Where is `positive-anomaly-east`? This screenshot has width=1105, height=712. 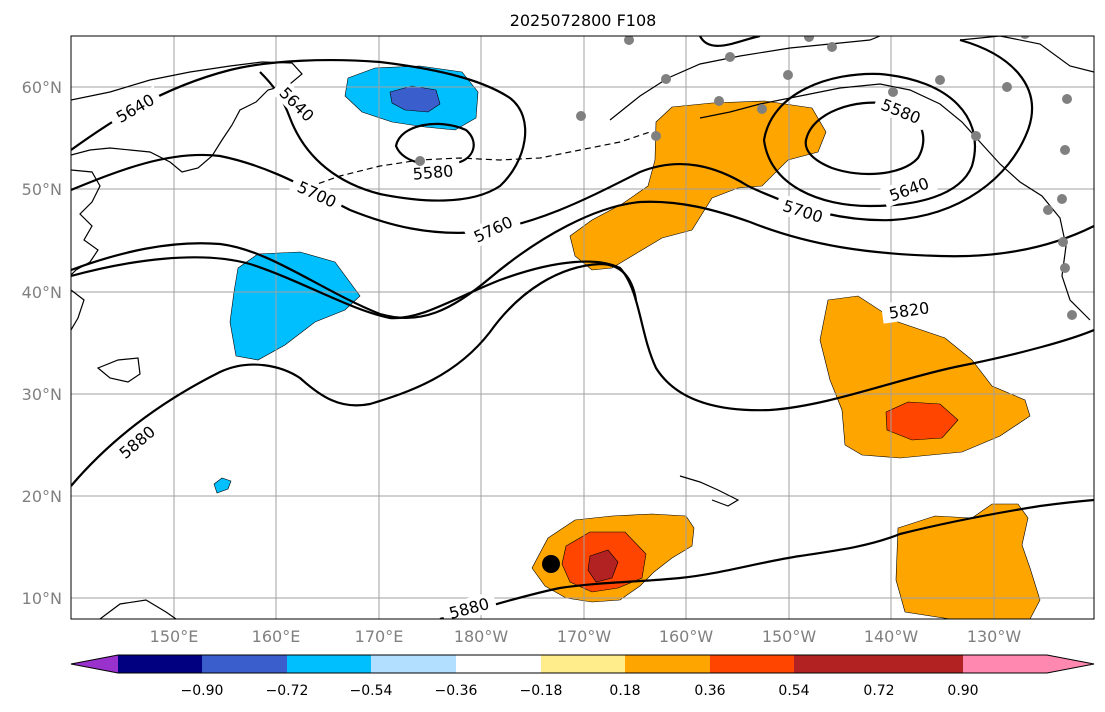
positive-anomaly-east is located at coordinates (925, 377).